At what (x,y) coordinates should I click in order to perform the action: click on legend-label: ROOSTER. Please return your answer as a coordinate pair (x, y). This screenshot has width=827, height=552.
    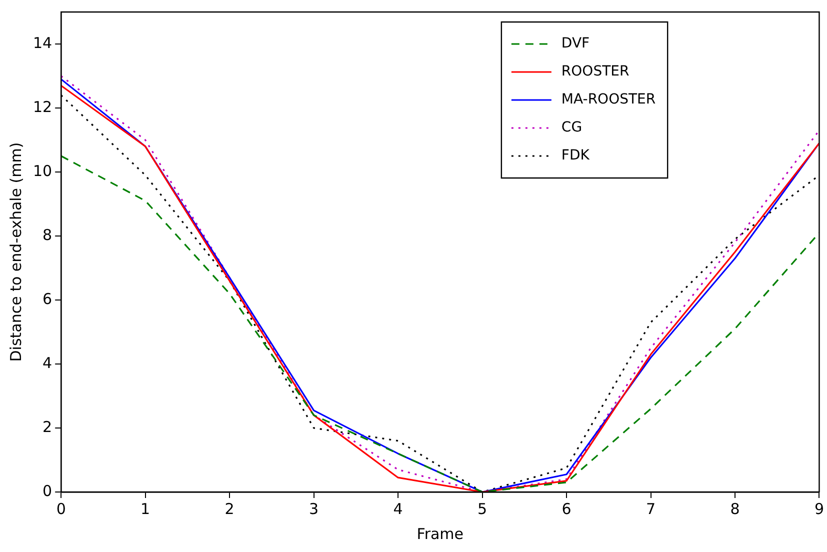
    Looking at the image, I should click on (595, 72).